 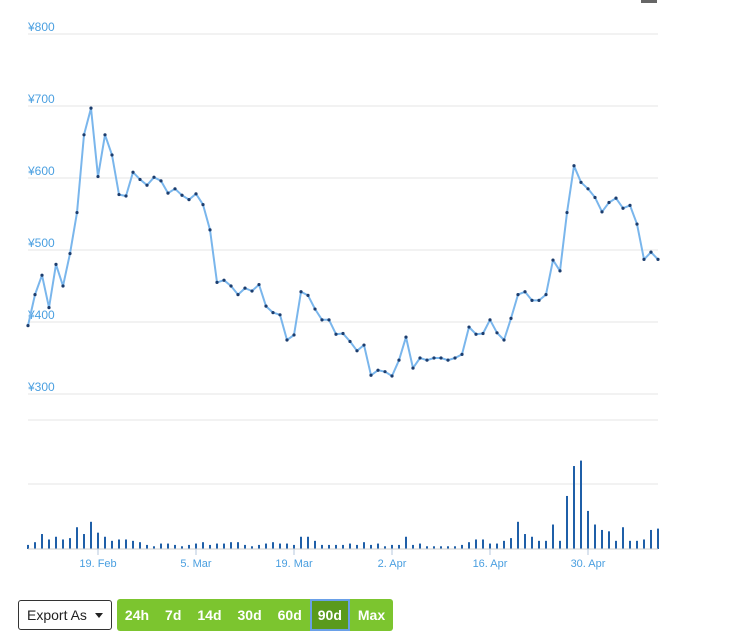 What do you see at coordinates (173, 615) in the screenshot?
I see `range-7d-button: 7d` at bounding box center [173, 615].